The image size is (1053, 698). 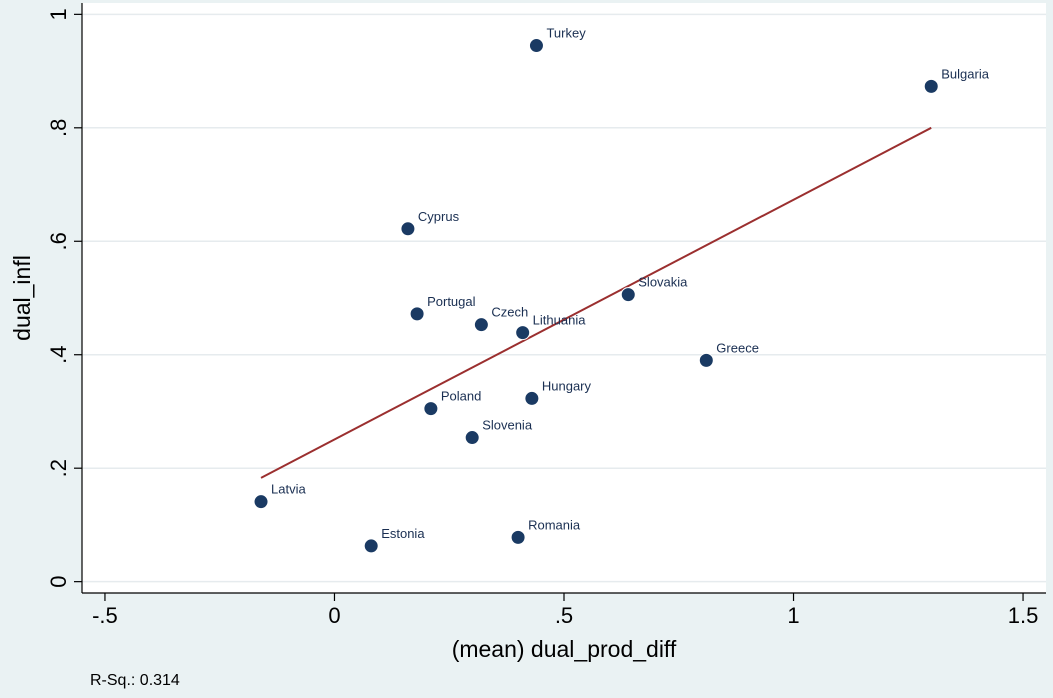 What do you see at coordinates (334, 615) in the screenshot?
I see `x-tick-label: 0` at bounding box center [334, 615].